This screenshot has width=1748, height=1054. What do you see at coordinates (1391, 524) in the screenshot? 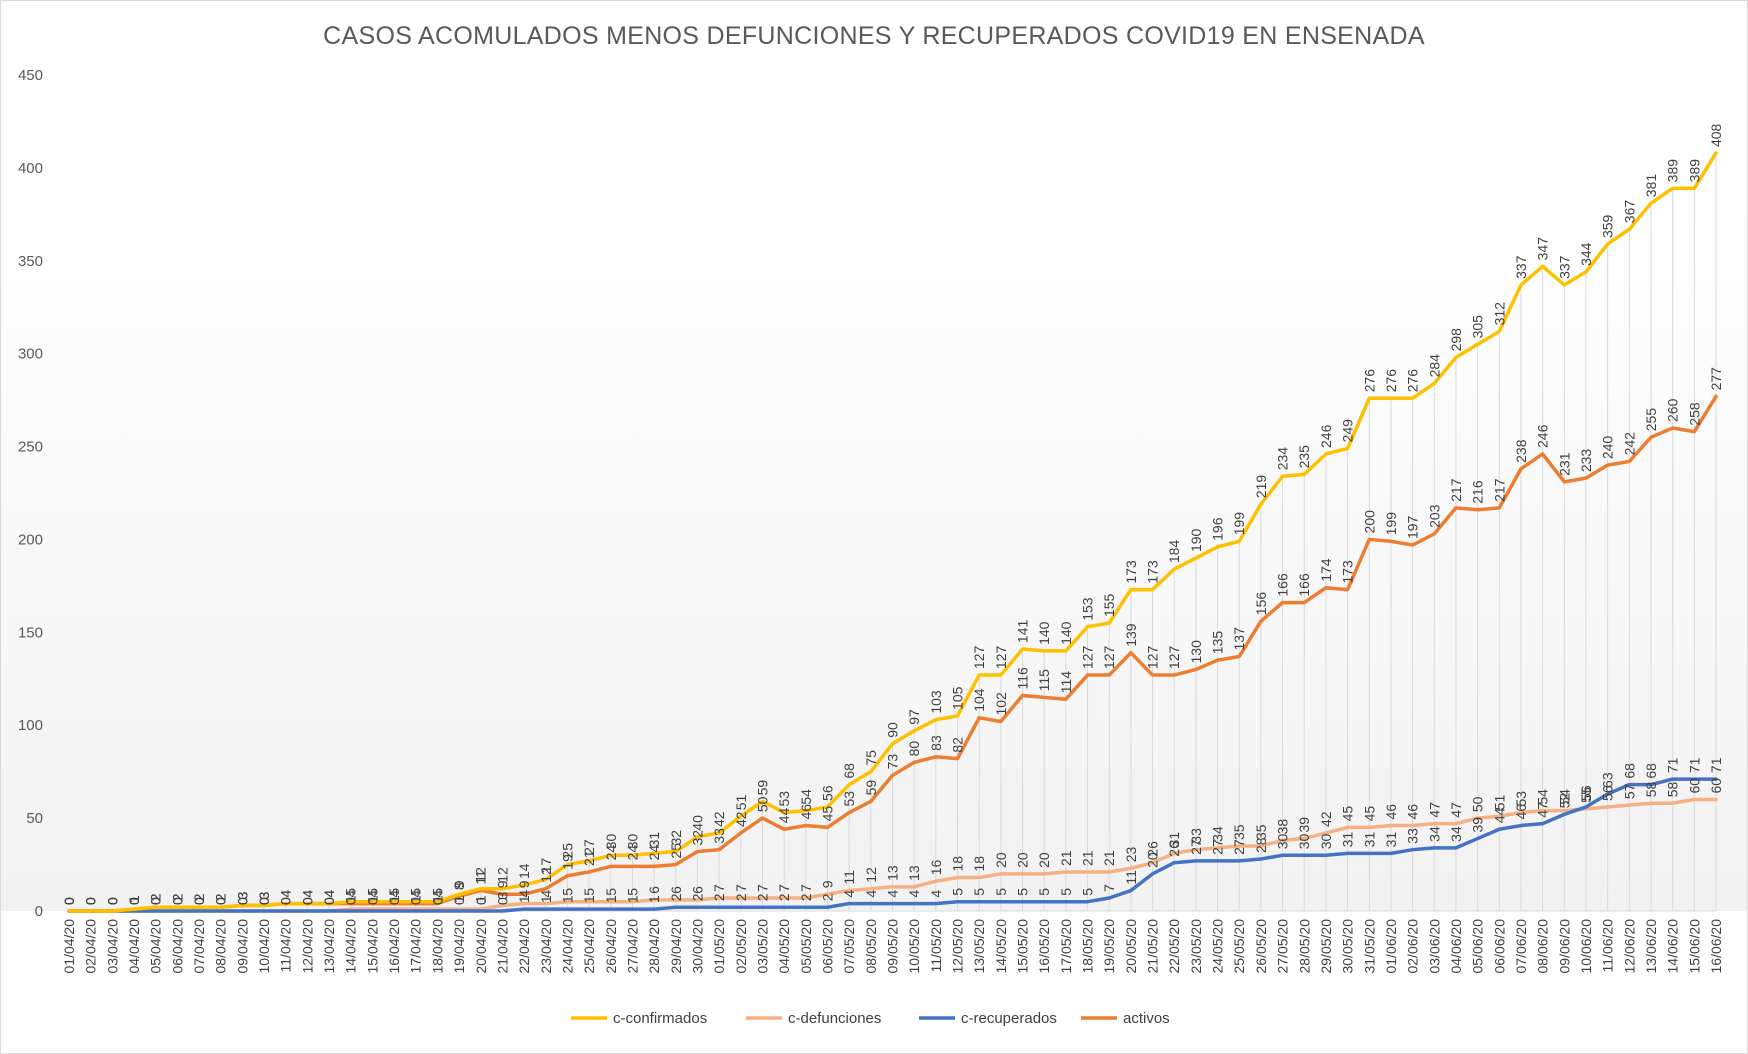
I see `data-label: 199` at bounding box center [1391, 524].